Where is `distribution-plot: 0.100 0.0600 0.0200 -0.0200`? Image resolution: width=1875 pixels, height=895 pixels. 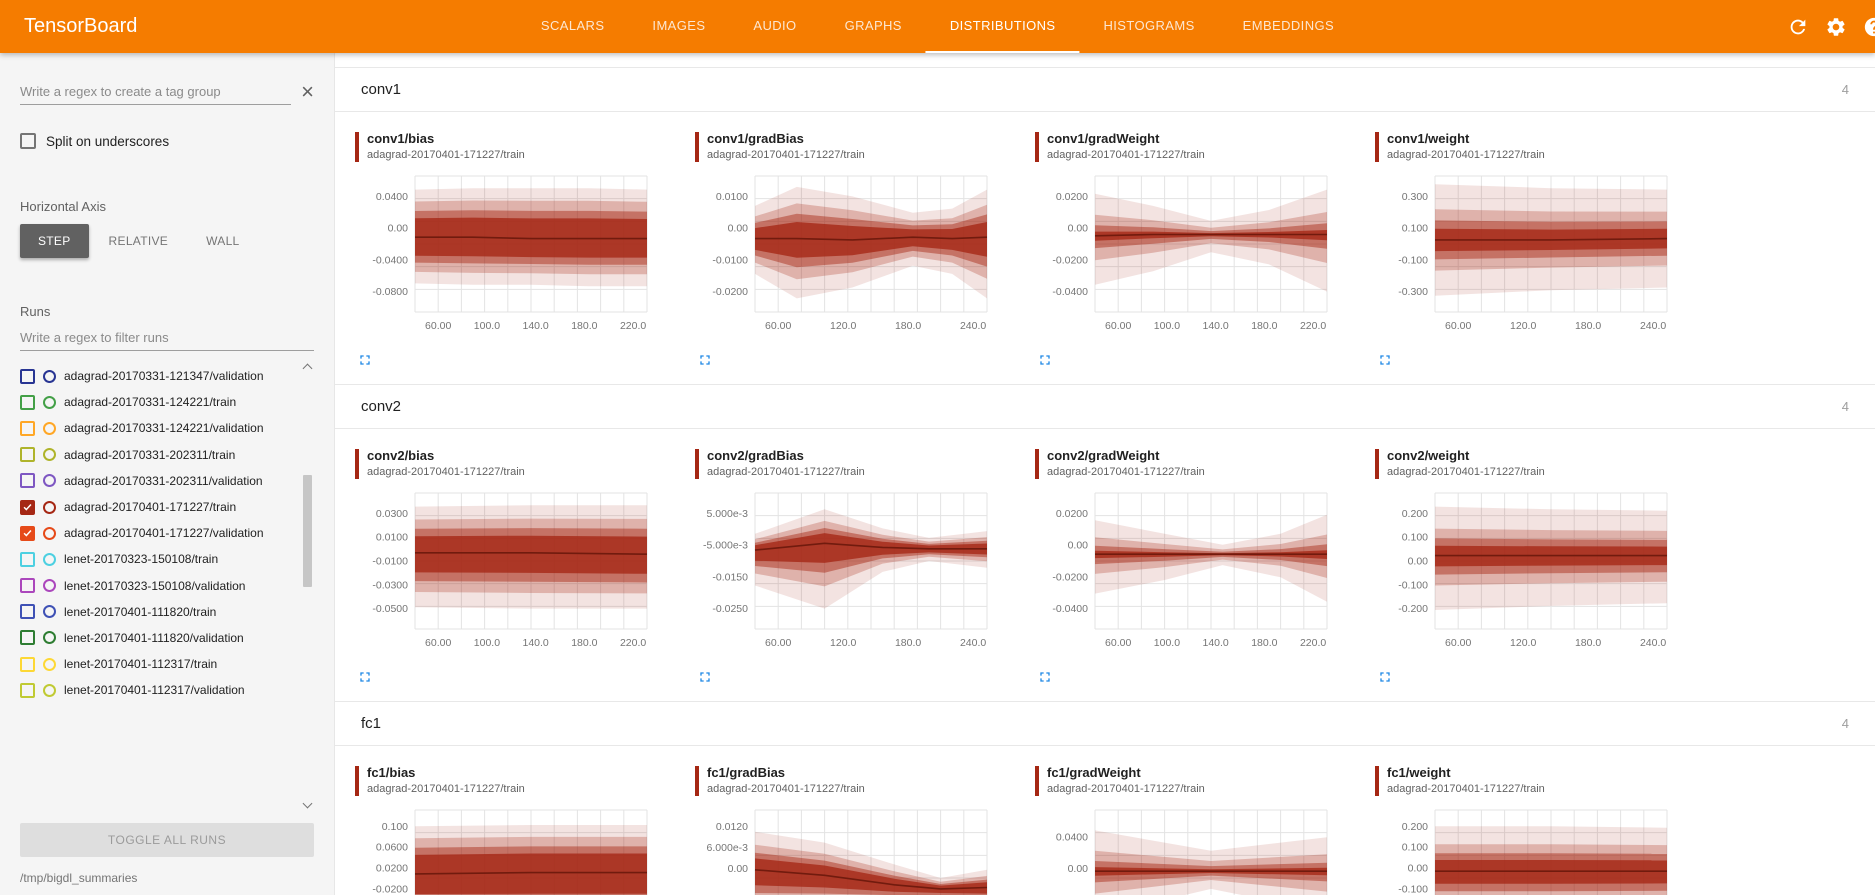
distribution-plot: 0.100 0.0600 0.0200 -0.0200 is located at coordinates (505, 849).